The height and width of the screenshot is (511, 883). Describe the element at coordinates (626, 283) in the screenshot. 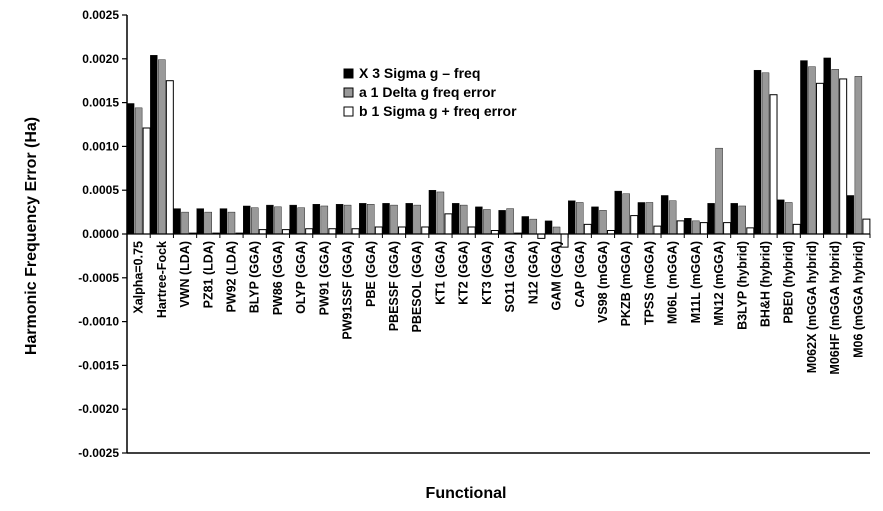

I see `x-category-label: PKZB (mGGA)` at that location.